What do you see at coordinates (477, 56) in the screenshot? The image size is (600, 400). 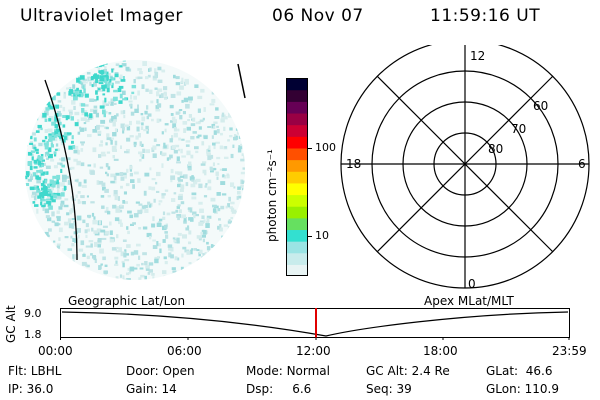 I see `mlt-12-label: 12` at bounding box center [477, 56].